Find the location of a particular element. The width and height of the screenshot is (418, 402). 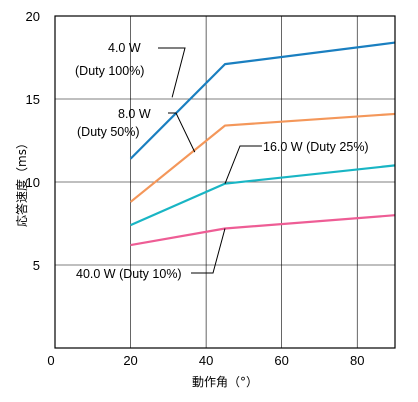

annotation-label: (Duty 50%) is located at coordinates (108, 132).